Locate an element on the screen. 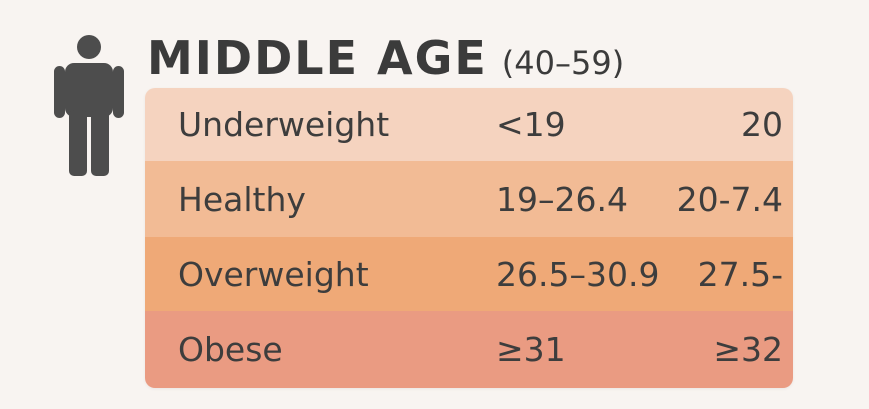 Image resolution: width=869 pixels, height=409 pixels. range-a-value: 26.5–30.9 is located at coordinates (578, 274).